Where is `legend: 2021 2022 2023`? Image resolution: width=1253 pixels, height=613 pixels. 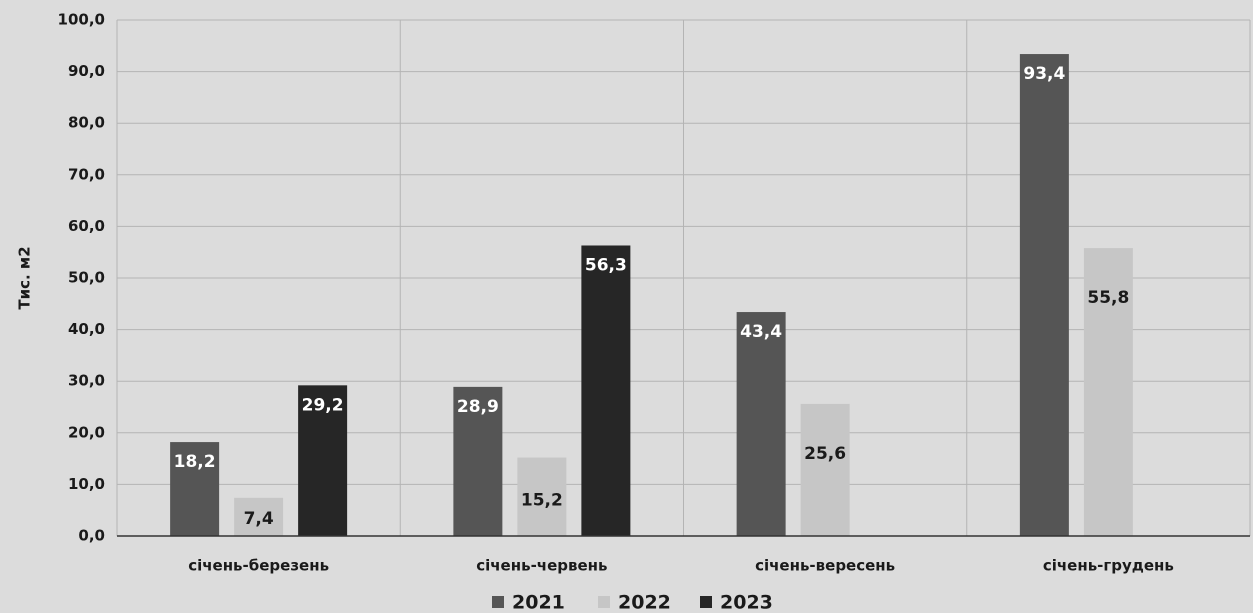
legend: 2021 2022 2023 is located at coordinates (632, 602).